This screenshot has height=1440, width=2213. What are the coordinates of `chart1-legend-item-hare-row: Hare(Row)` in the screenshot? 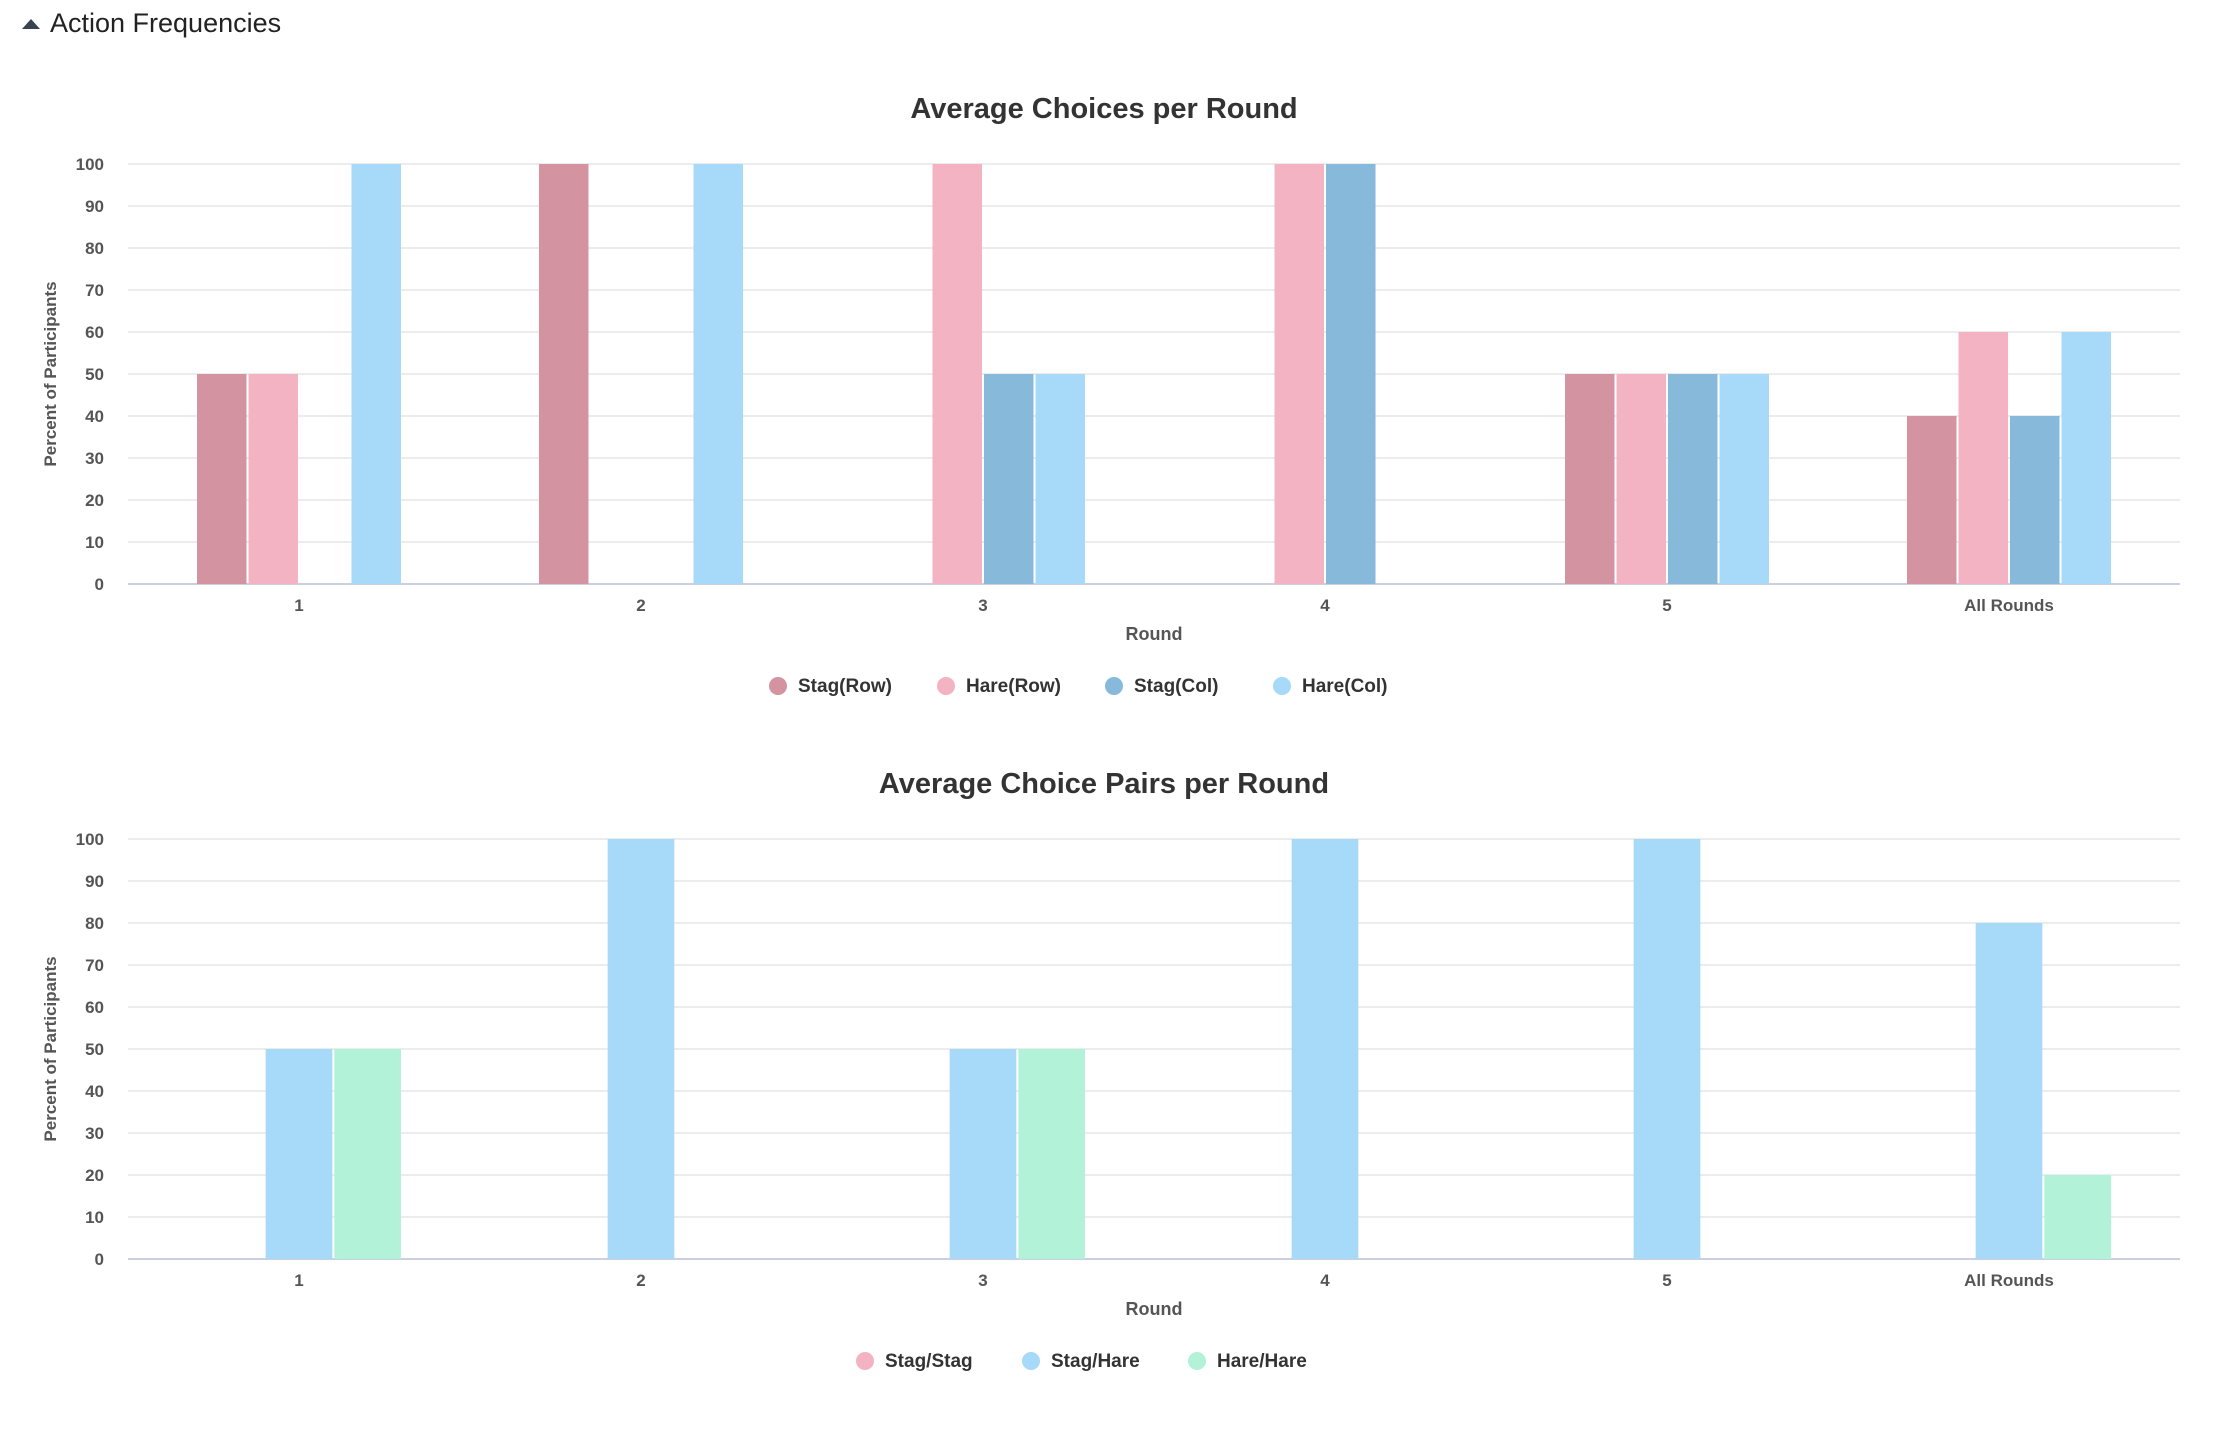 It's located at (999, 686).